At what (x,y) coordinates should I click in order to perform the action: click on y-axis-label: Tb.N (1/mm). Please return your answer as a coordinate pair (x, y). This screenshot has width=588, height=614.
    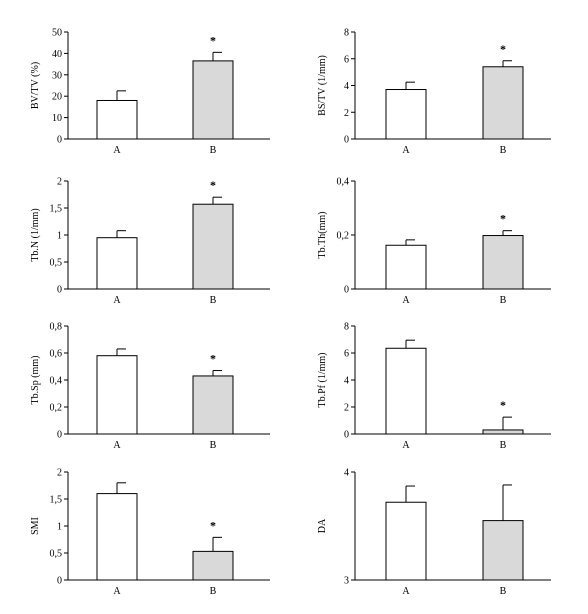
    Looking at the image, I should click on (35, 234).